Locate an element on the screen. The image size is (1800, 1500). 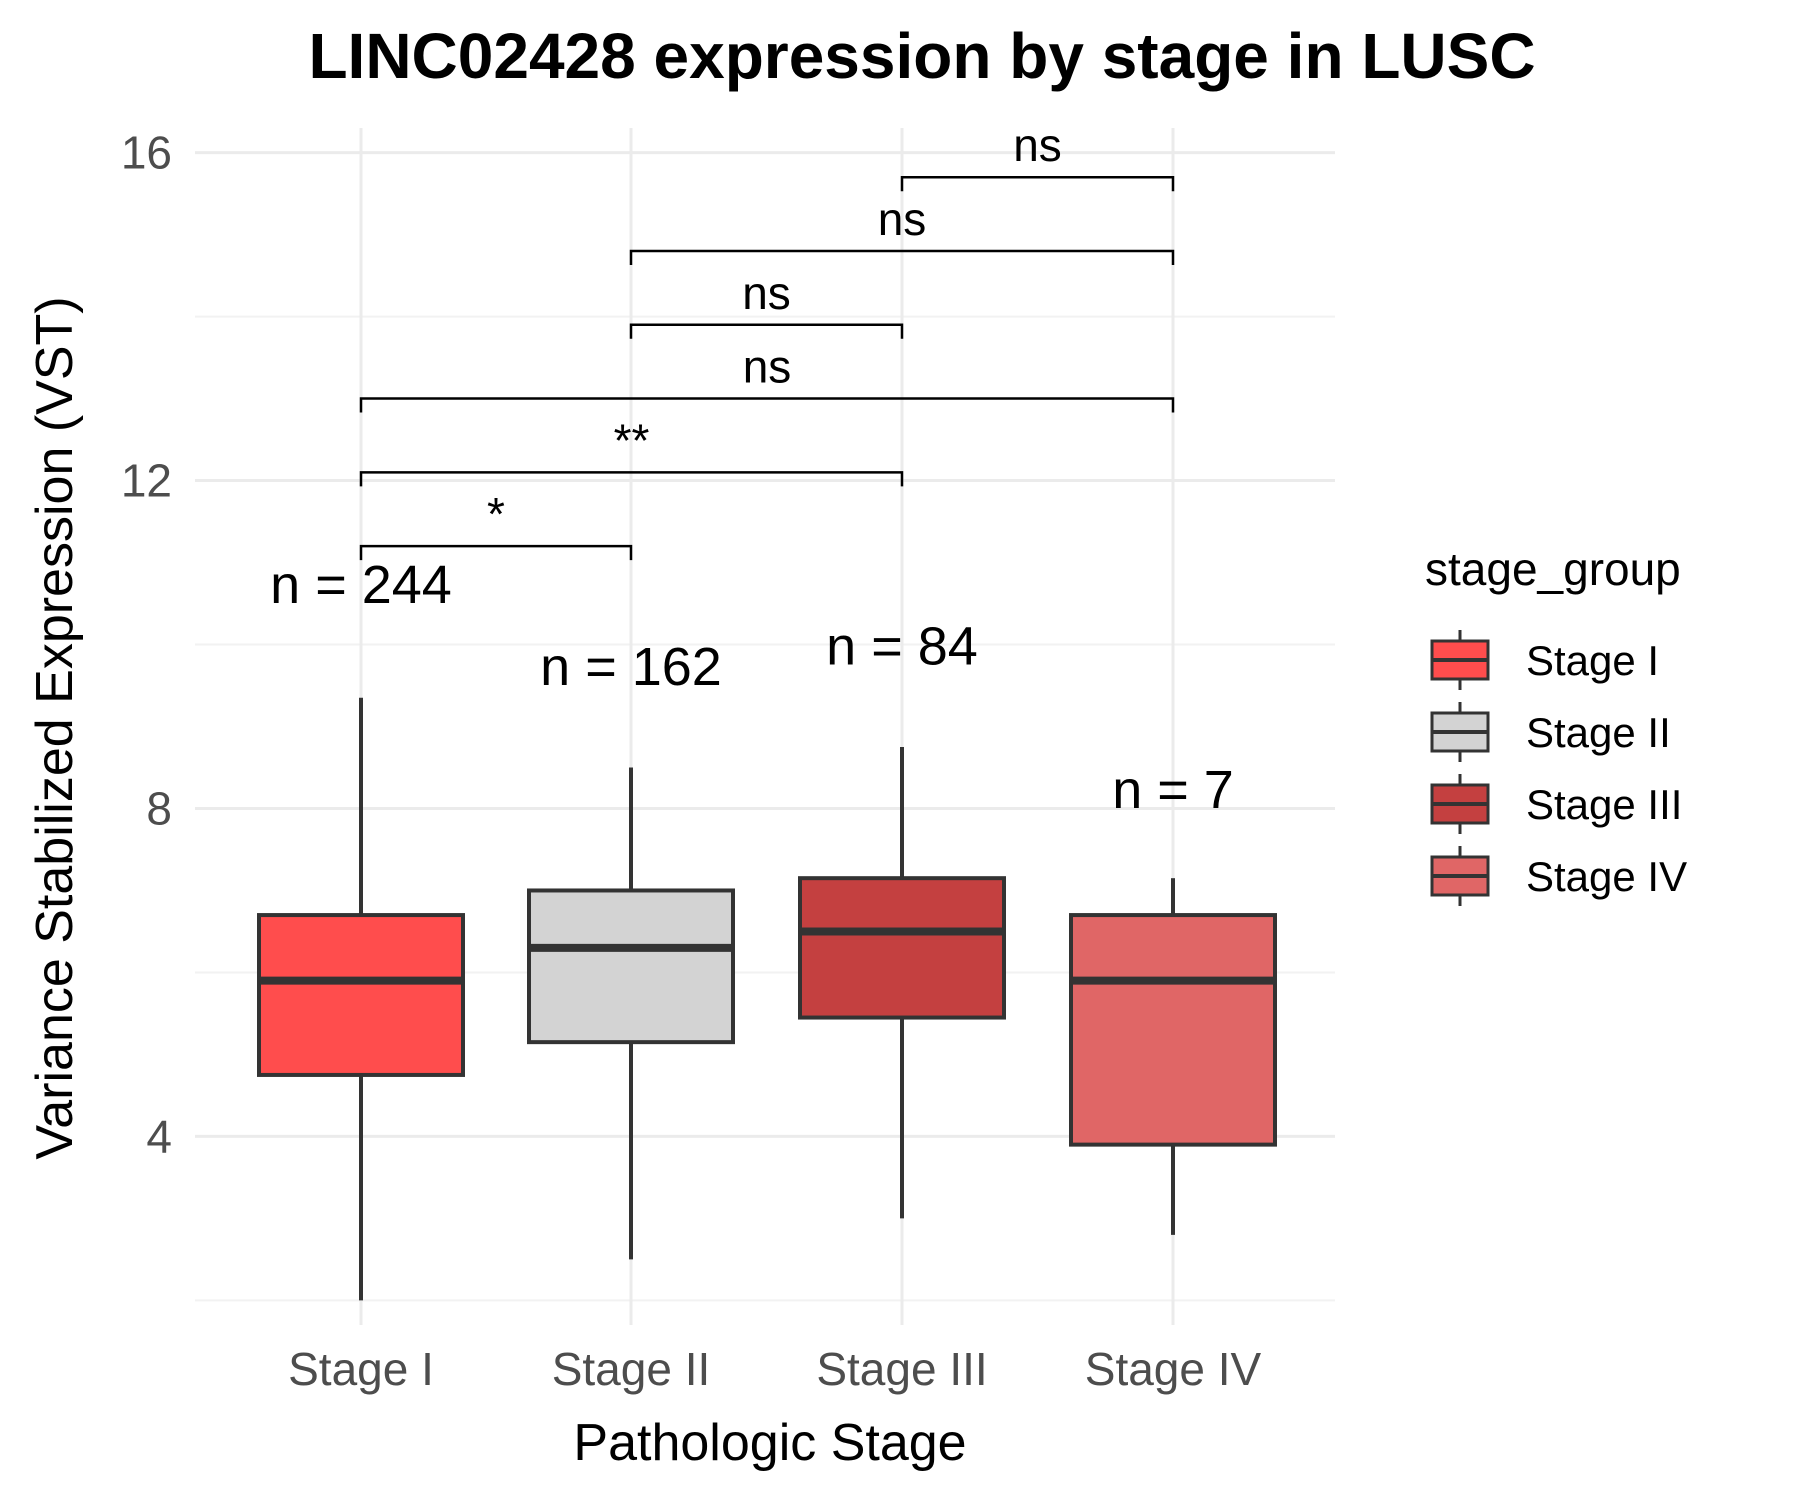
legend-item: Stage I is located at coordinates (1544, 660).